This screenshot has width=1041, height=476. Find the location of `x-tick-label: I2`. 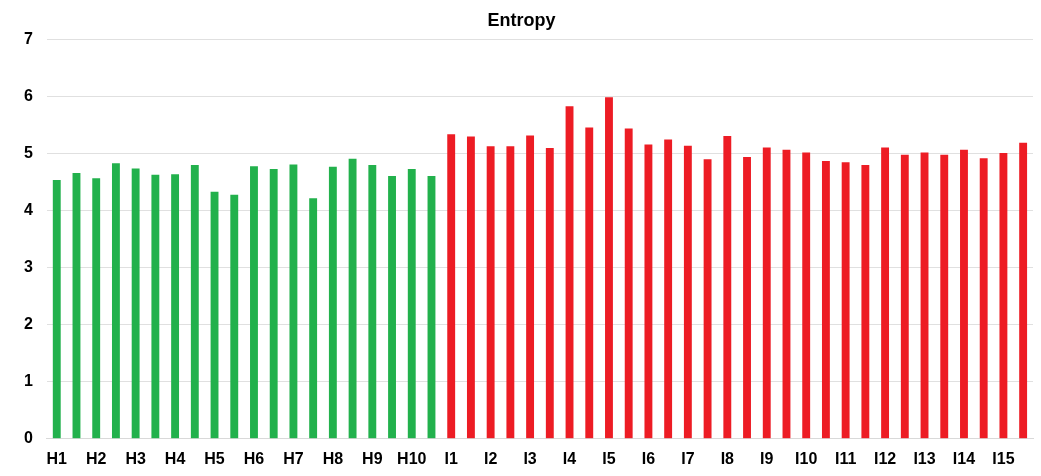

x-tick-label: I2 is located at coordinates (490, 458).